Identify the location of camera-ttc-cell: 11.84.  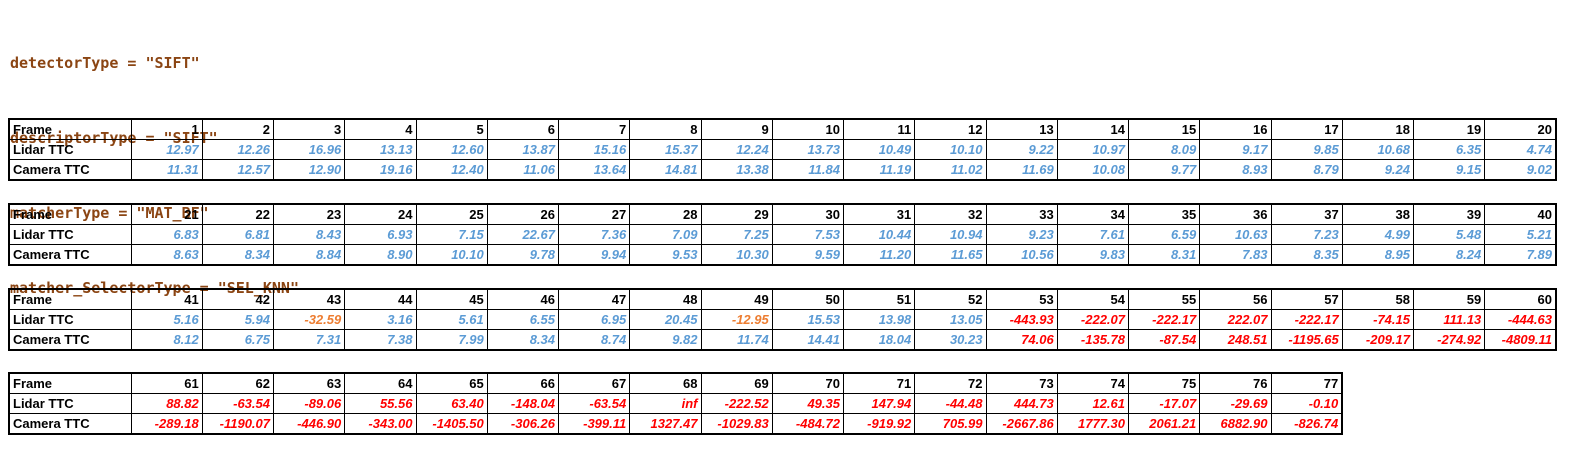
(808, 170).